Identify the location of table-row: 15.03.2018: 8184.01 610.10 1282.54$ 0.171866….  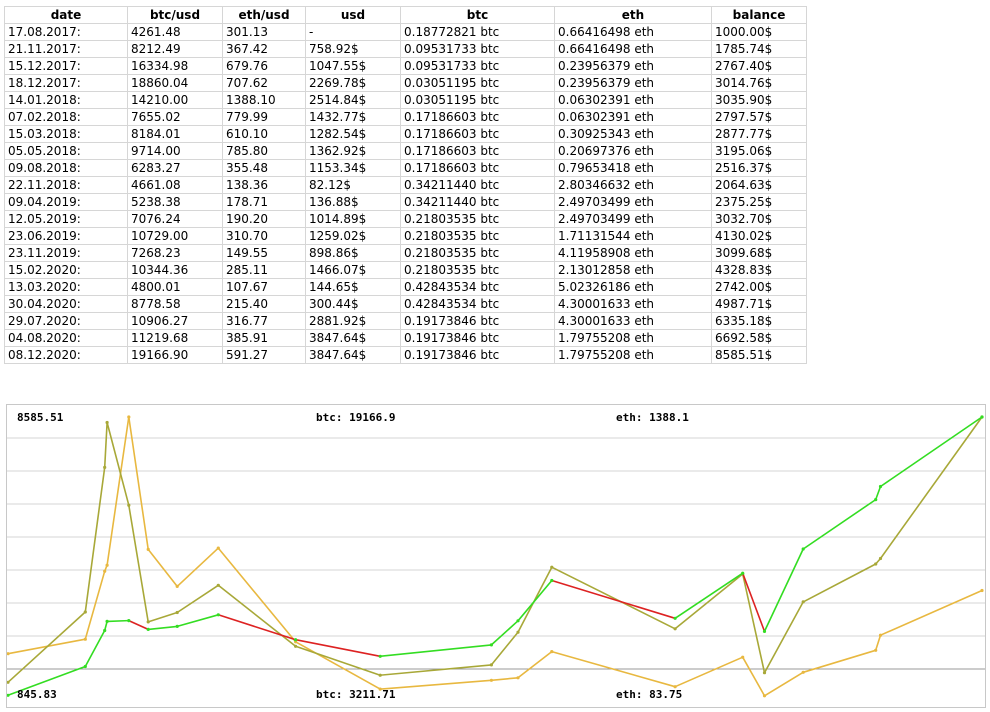
(405, 134).